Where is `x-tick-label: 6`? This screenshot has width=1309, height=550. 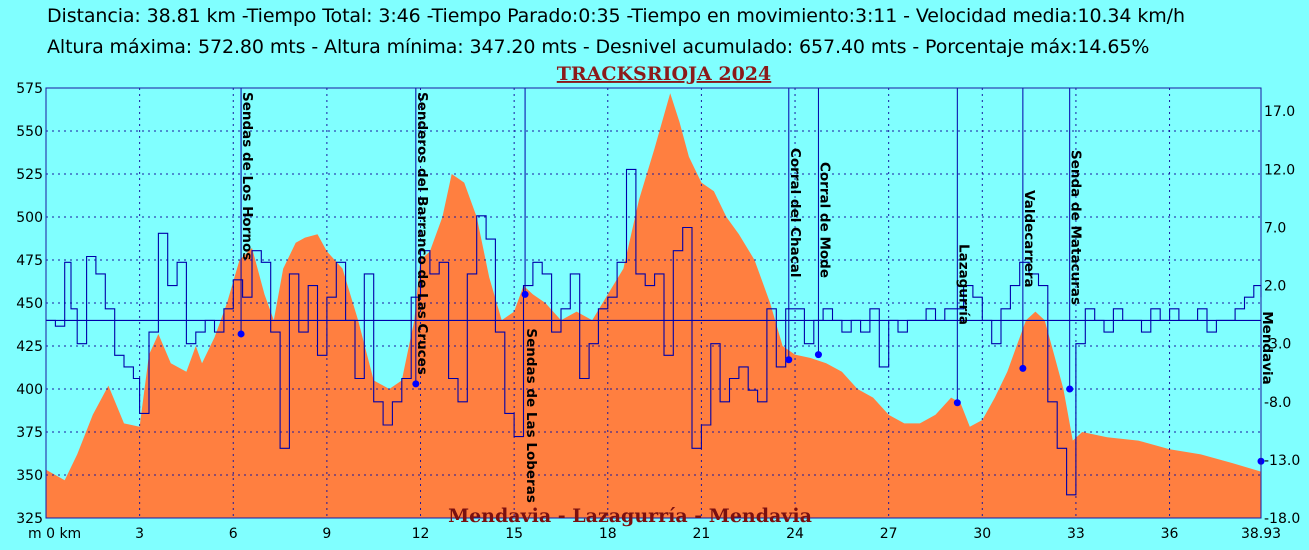
x-tick-label: 6 is located at coordinates (233, 534).